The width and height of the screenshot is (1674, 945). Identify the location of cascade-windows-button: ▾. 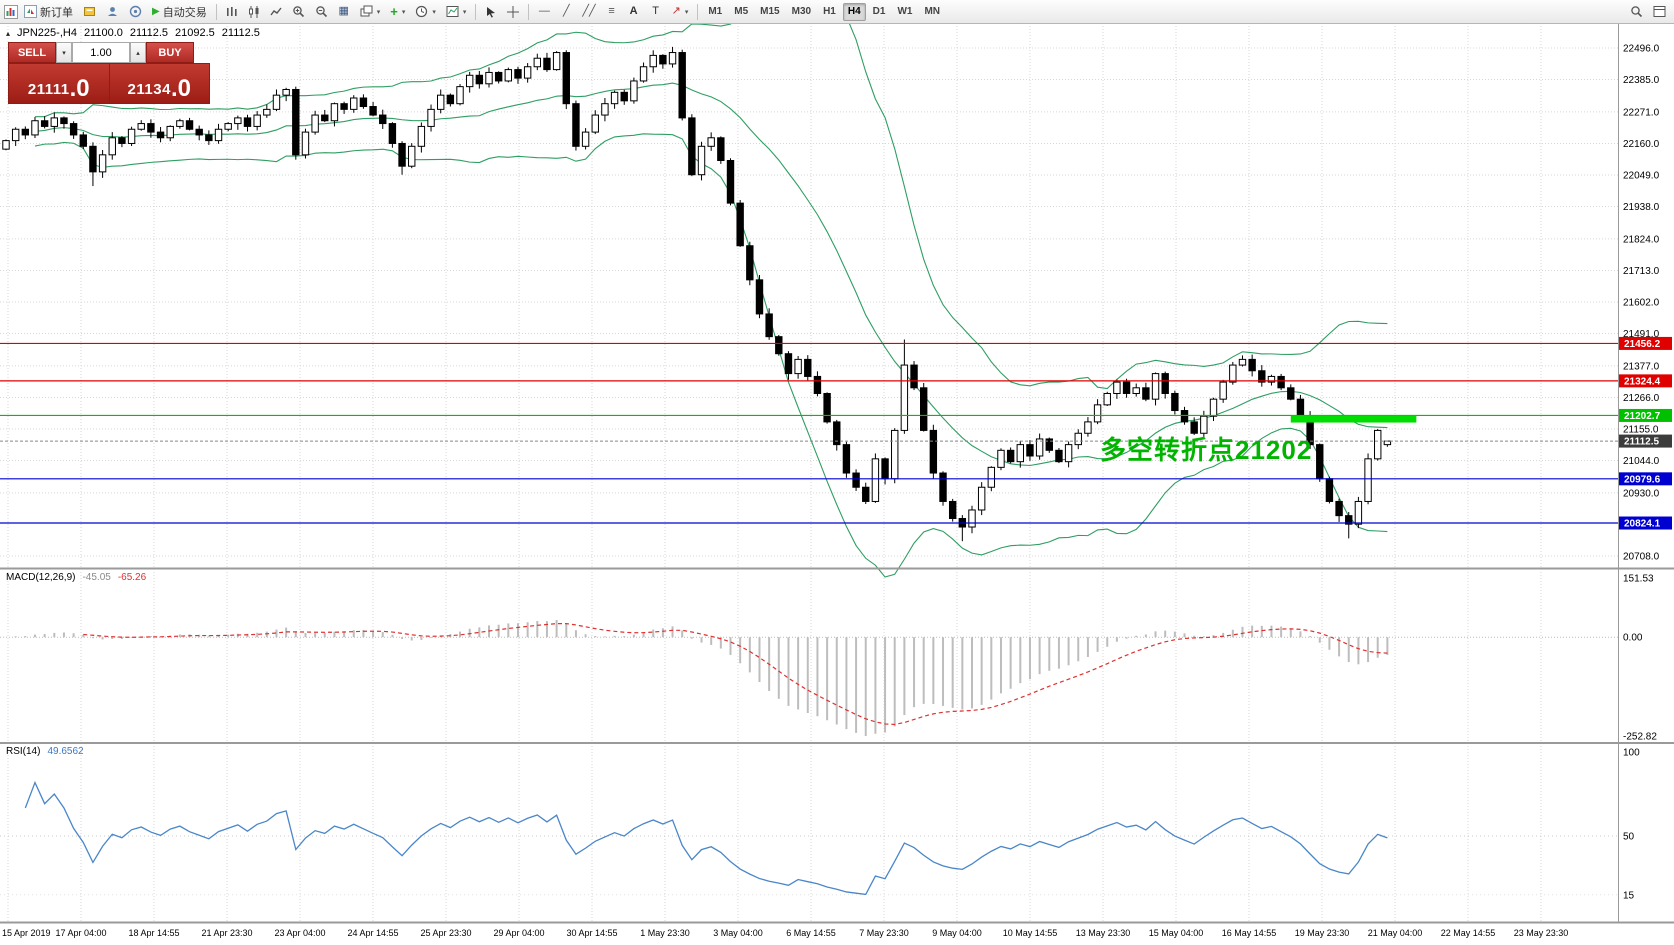
(370, 12).